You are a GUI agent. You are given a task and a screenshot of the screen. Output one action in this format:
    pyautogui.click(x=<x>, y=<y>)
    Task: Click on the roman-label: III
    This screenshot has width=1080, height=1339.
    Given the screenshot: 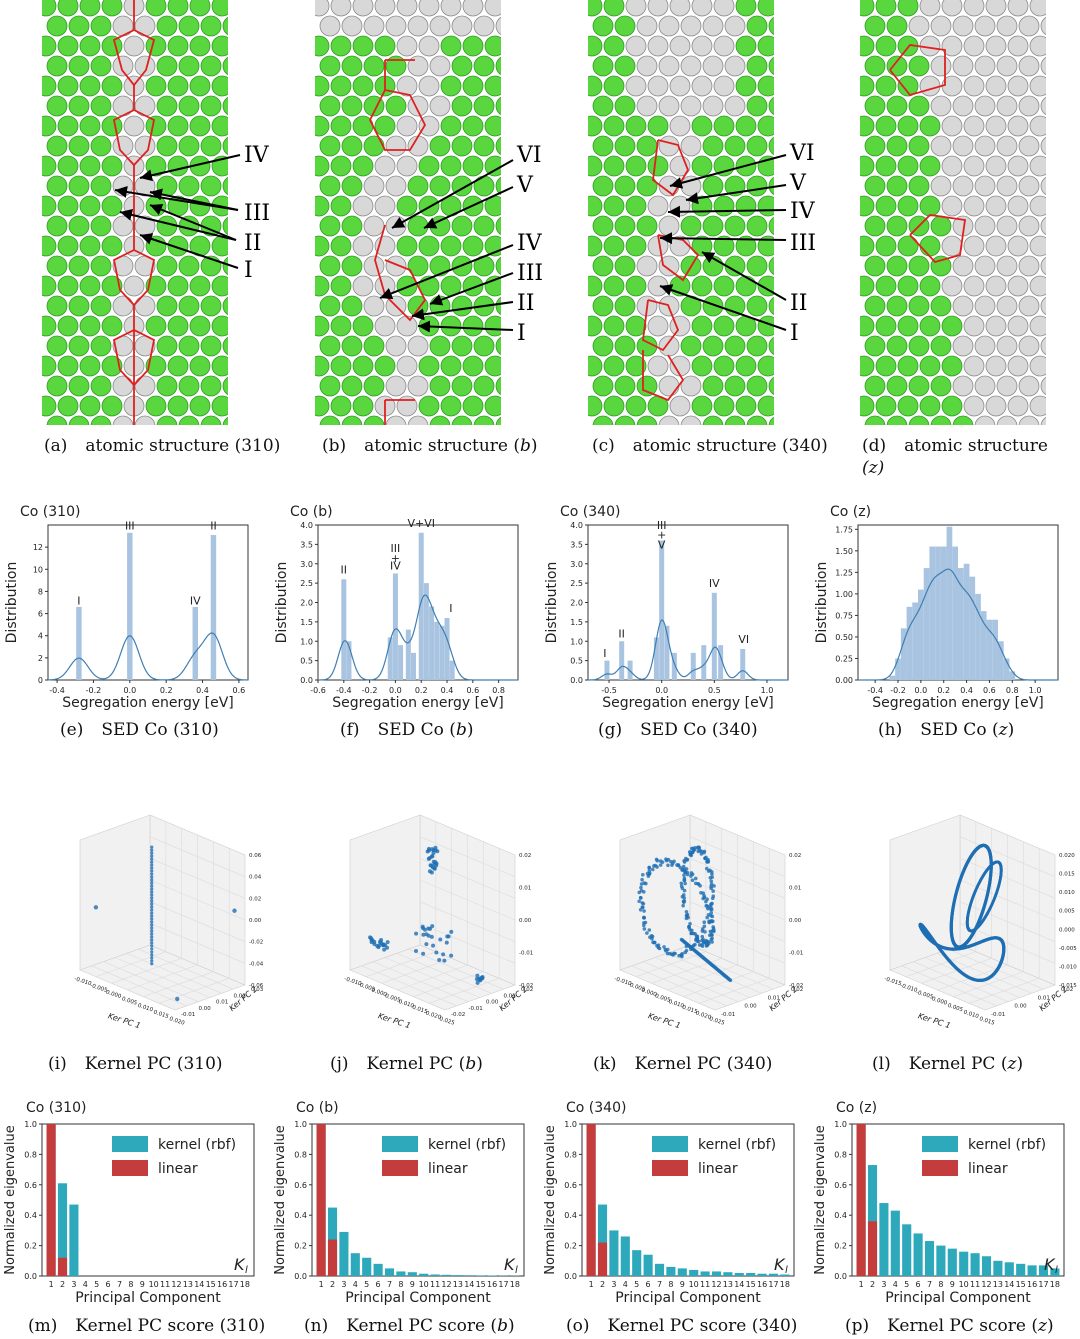 What is the action you would take?
    pyautogui.click(x=530, y=273)
    